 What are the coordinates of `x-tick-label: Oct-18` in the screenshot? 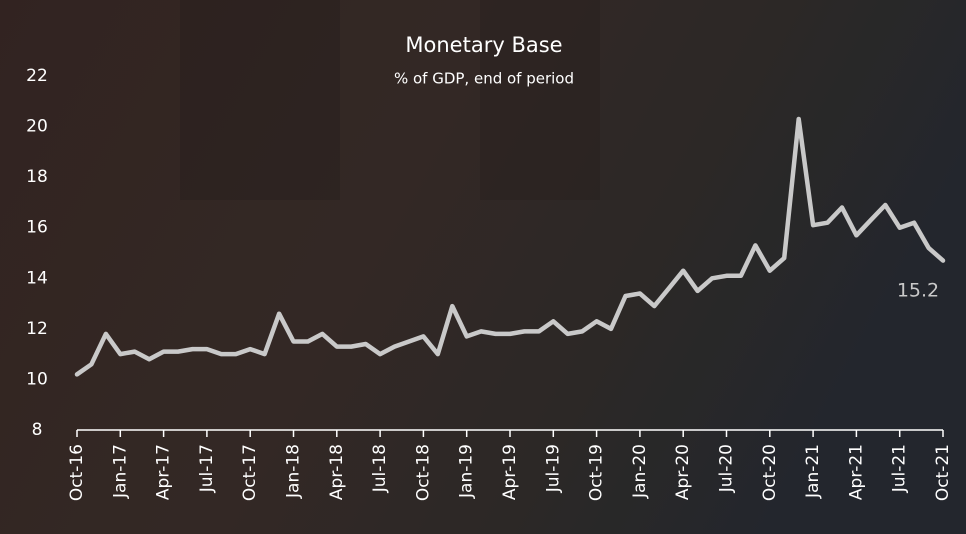 It's located at (423, 472).